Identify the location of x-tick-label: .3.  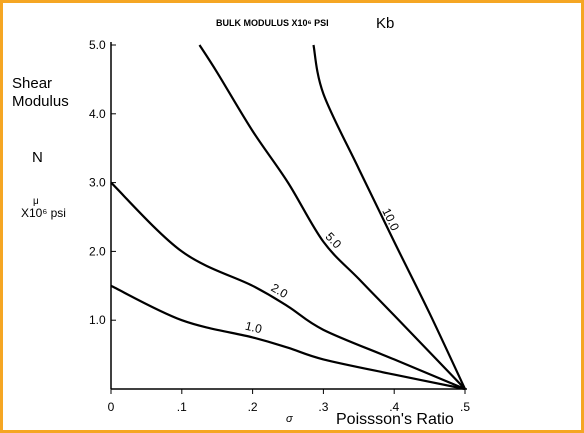
(323, 407).